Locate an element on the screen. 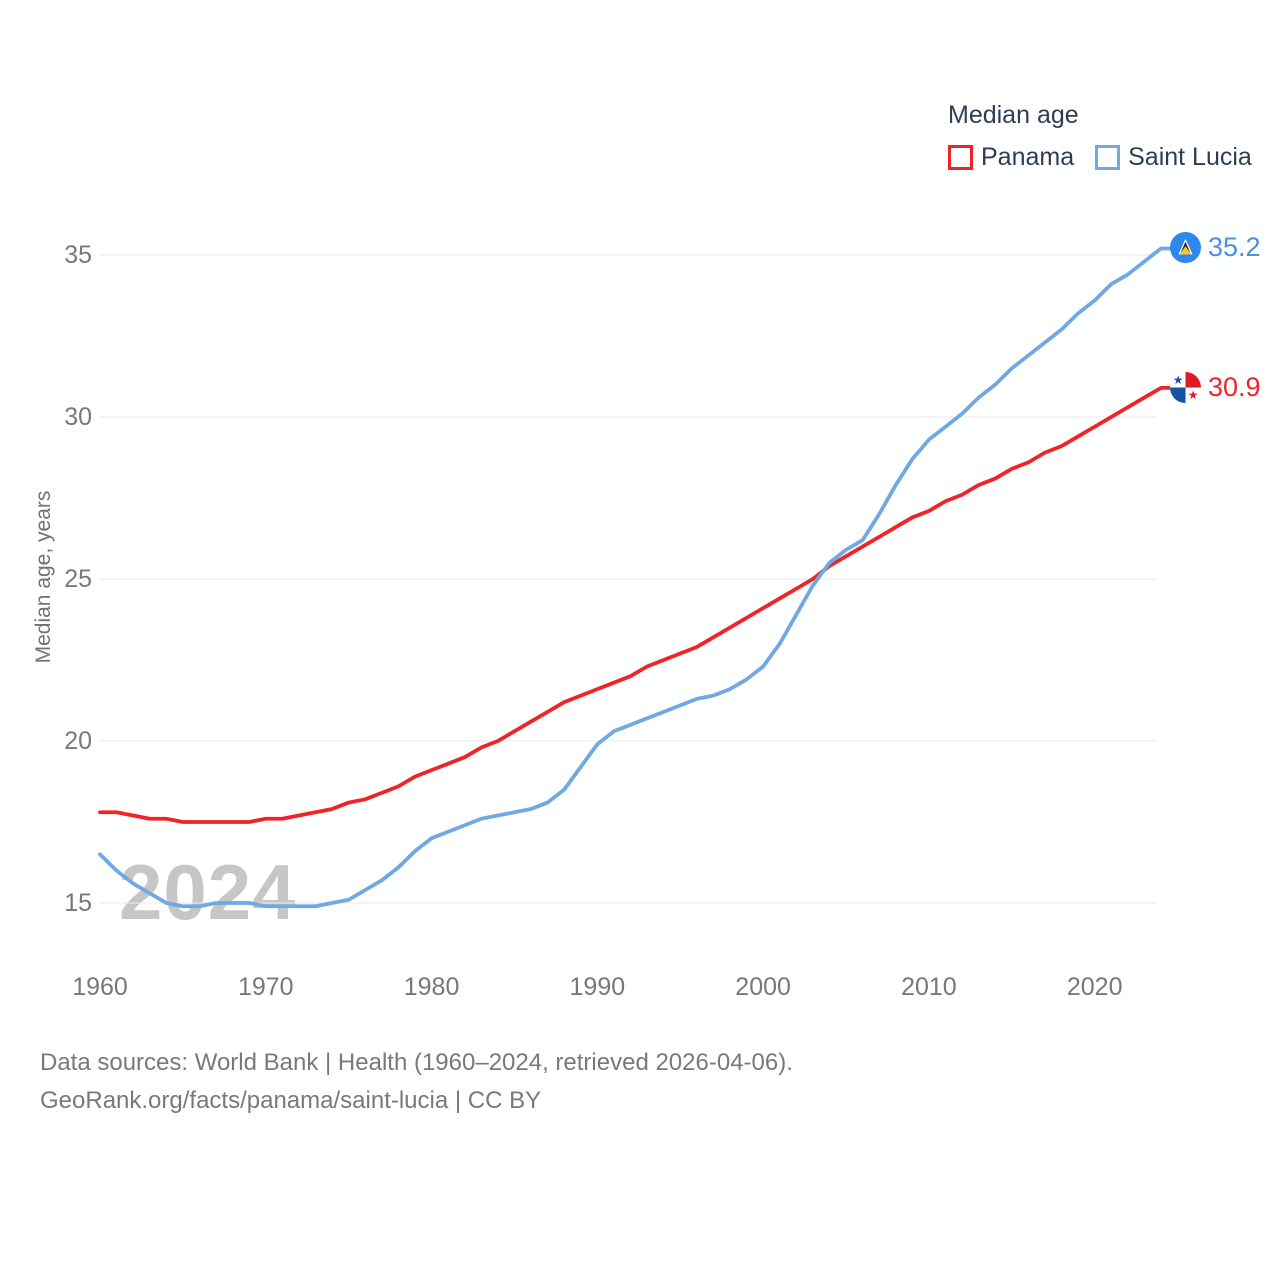 Image resolution: width=1280 pixels, height=1280 pixels. panama-swatch-icon is located at coordinates (960, 157).